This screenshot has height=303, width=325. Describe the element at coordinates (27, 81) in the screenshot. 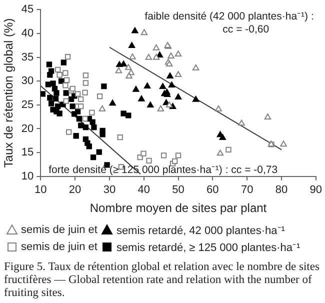

I see `y-tick-label: 30` at that location.